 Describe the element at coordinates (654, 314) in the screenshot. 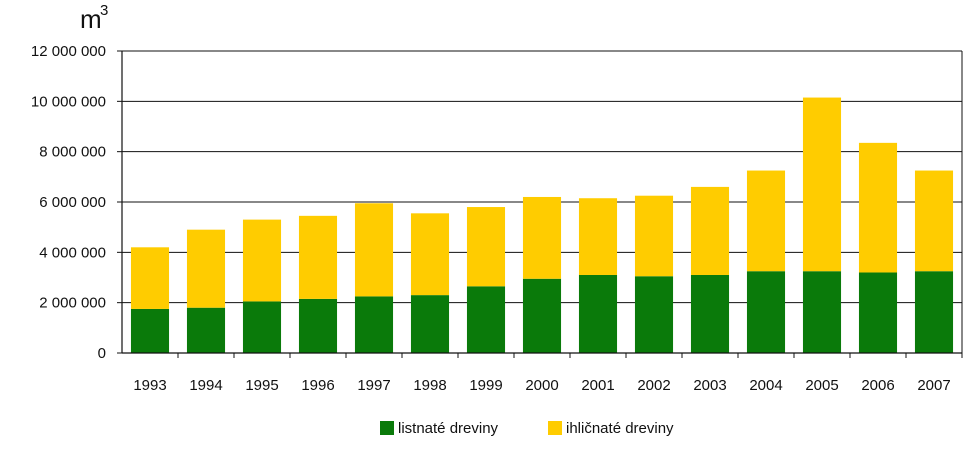

I see `bar-listnate-2002` at that location.